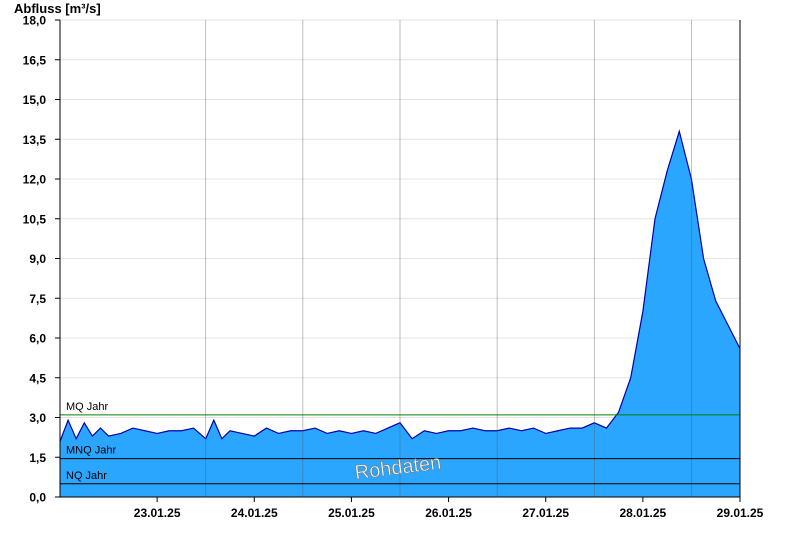 The image size is (800, 550). What do you see at coordinates (37, 458) in the screenshot?
I see `y-tick-label: 1,5` at bounding box center [37, 458].